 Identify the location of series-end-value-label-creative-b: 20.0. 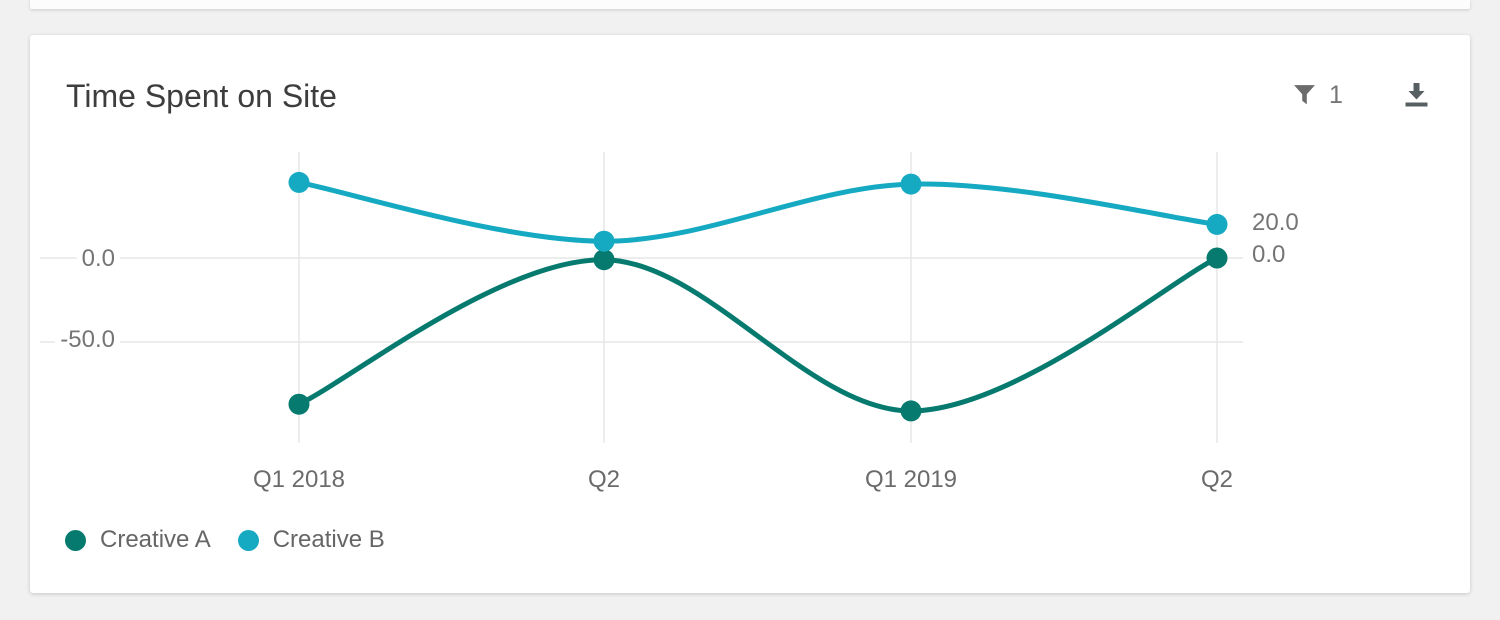
(1275, 222).